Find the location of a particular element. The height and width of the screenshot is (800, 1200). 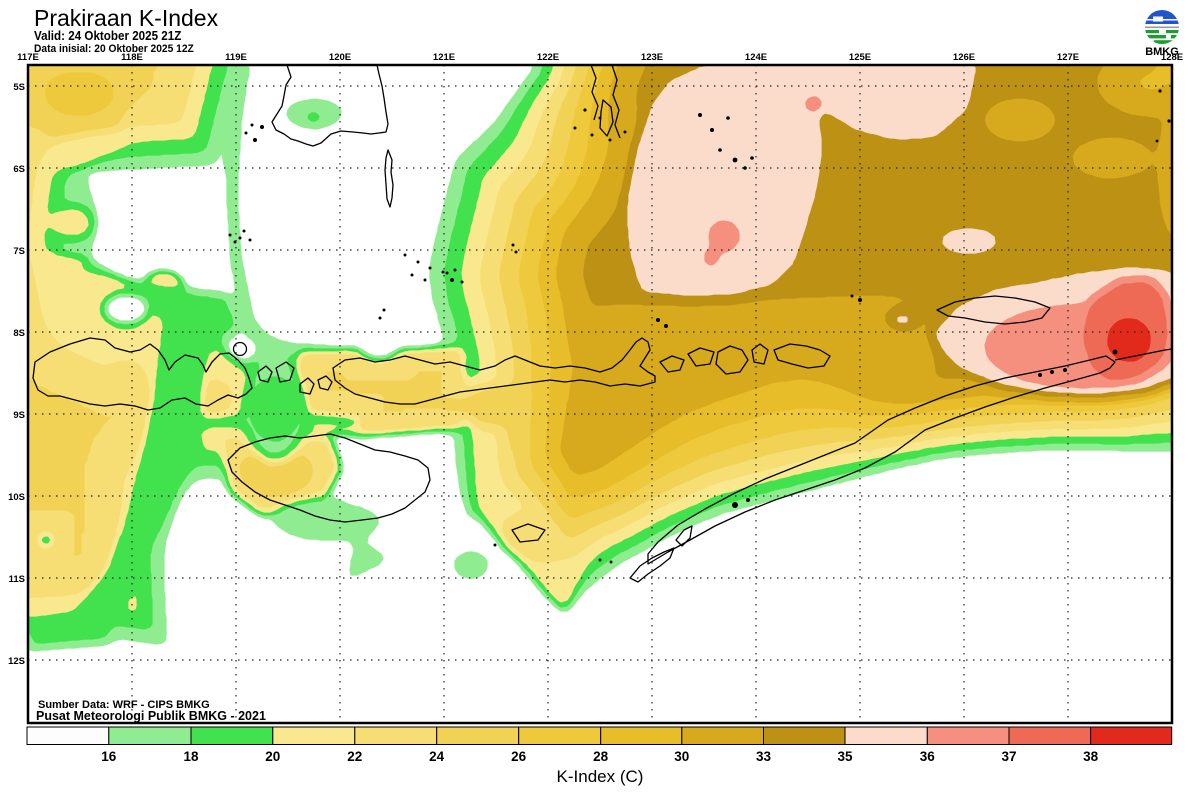

svg-text: 18 is located at coordinates (191, 756).